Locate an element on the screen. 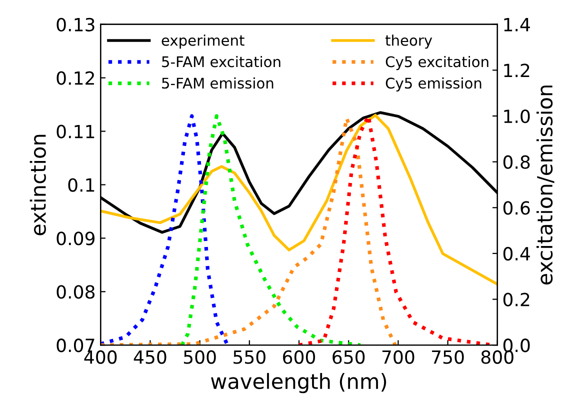 The image size is (575, 406). y2-tick-label: 0.8 is located at coordinates (516, 162).